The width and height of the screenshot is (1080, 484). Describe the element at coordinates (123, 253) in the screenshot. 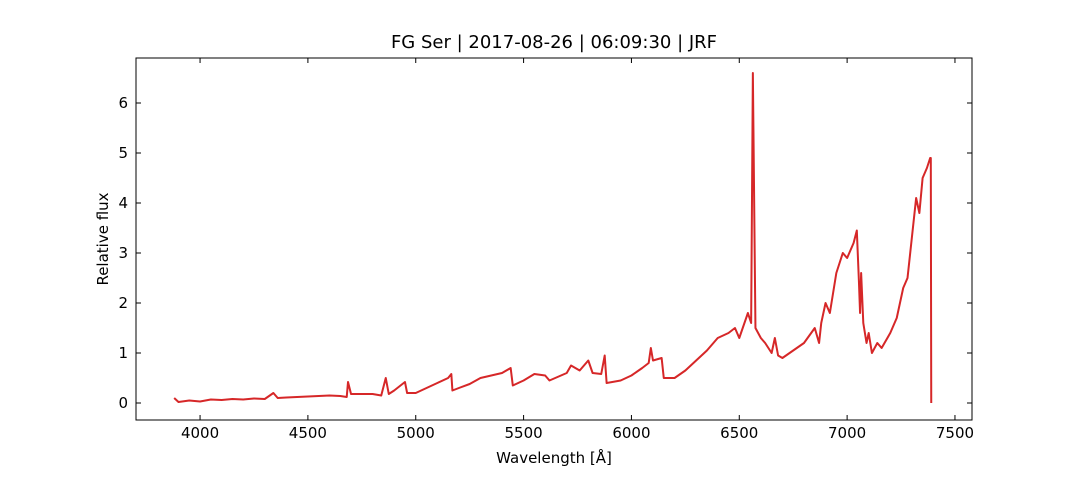

I see `y-tick-label: 3` at that location.